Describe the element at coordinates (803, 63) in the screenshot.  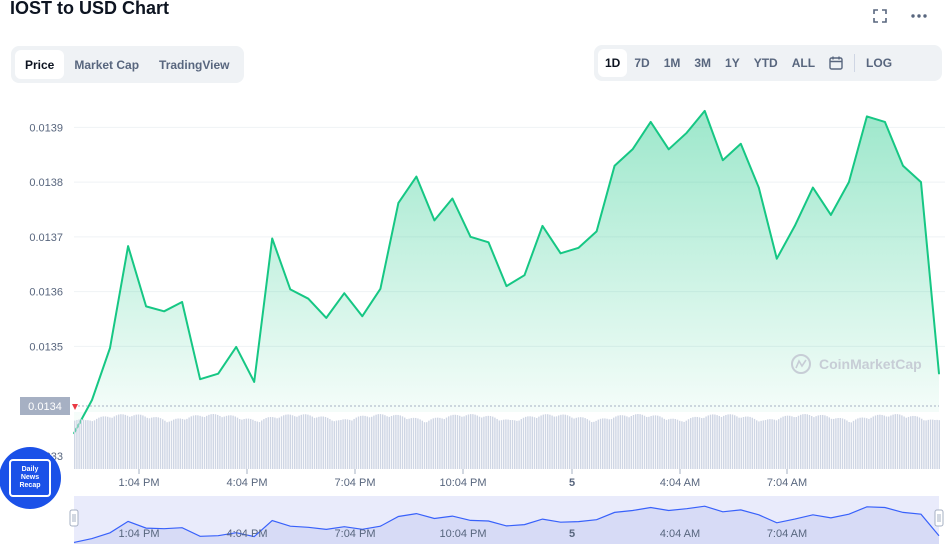
I see `range-all: ALL` at that location.